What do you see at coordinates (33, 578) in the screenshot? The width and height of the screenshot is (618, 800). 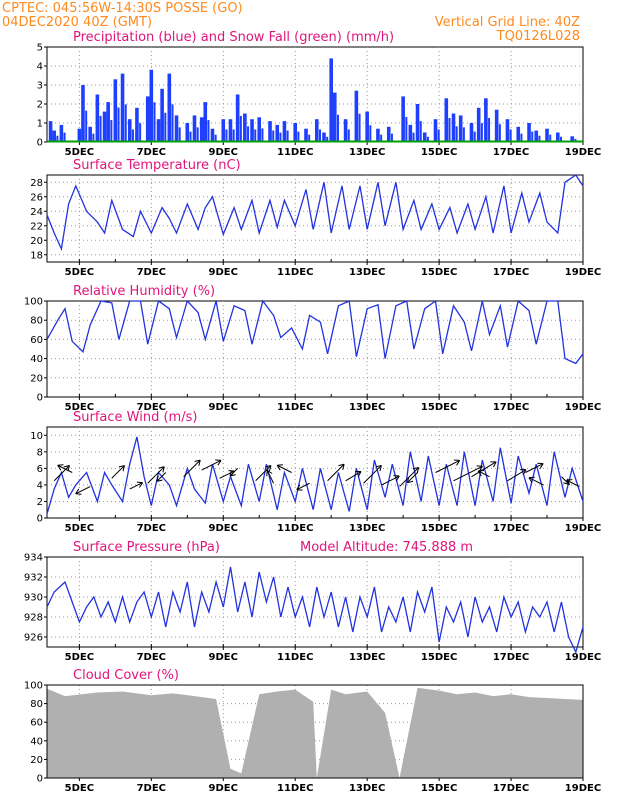 I see `y-tick-label: 932` at bounding box center [33, 578].